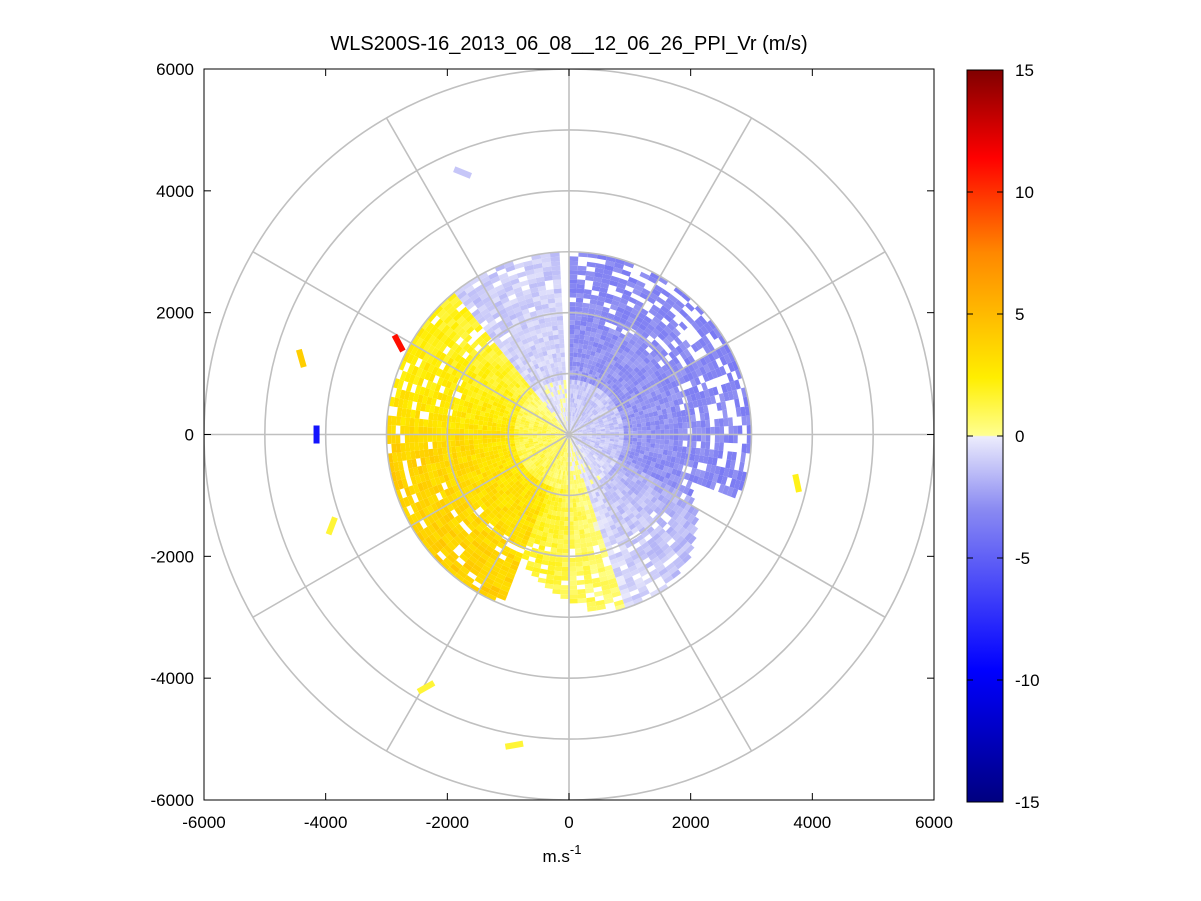 This screenshot has width=1201, height=901. I want to click on detection-mark, so click(398, 343).